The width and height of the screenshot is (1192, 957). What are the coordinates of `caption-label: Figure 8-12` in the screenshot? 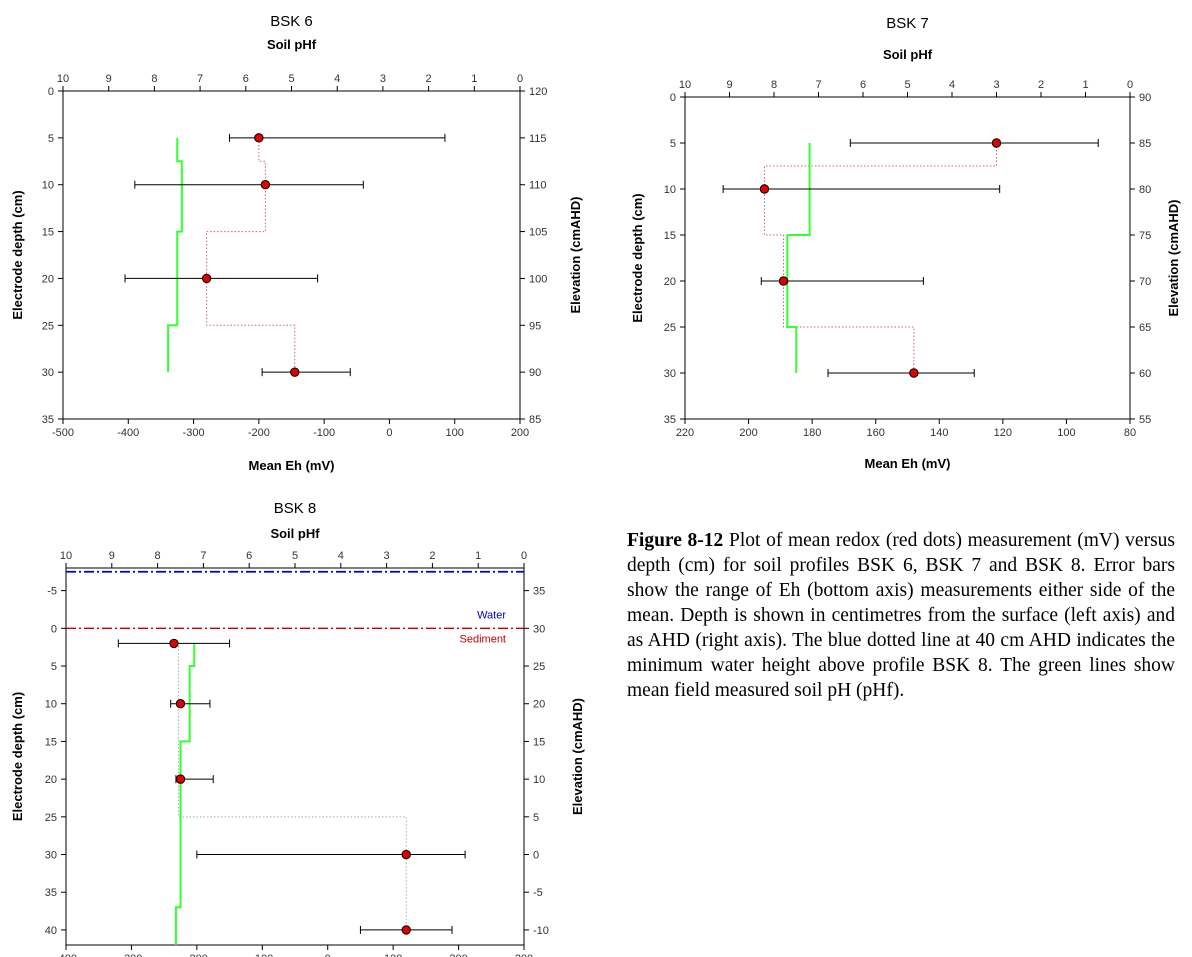 It's located at (675, 540).